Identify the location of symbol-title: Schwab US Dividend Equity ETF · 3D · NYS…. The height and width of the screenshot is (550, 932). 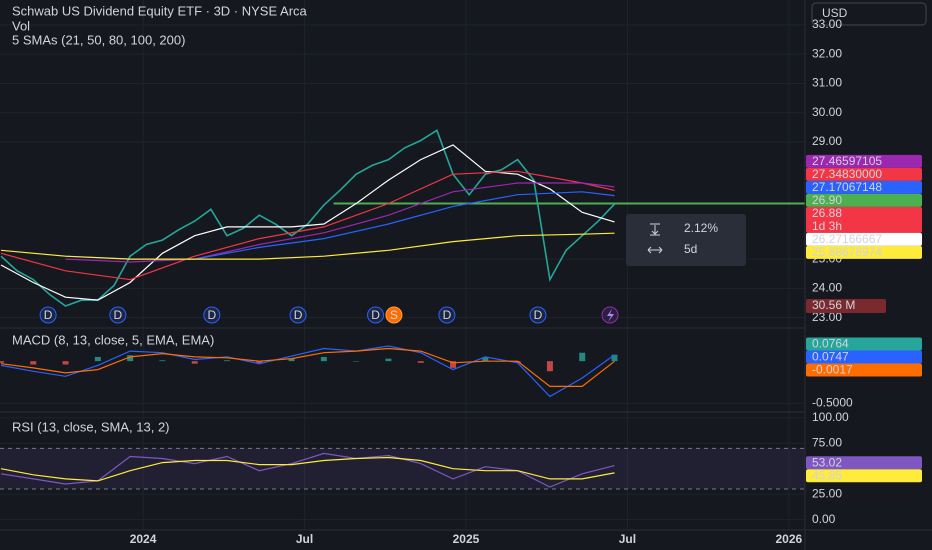
(160, 10).